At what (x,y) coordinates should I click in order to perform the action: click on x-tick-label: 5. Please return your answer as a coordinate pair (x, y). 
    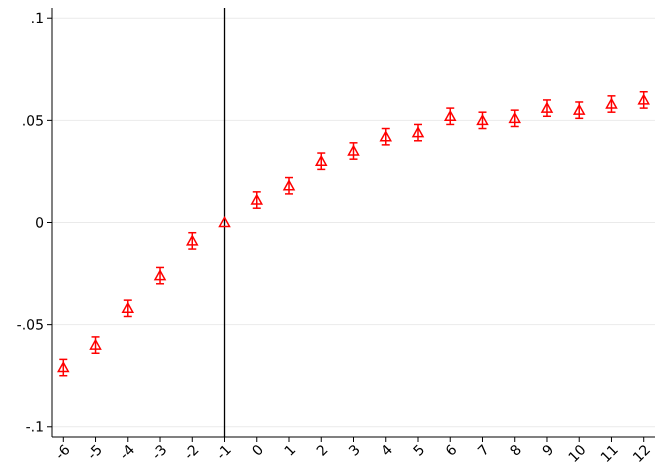
    Looking at the image, I should click on (419, 451).